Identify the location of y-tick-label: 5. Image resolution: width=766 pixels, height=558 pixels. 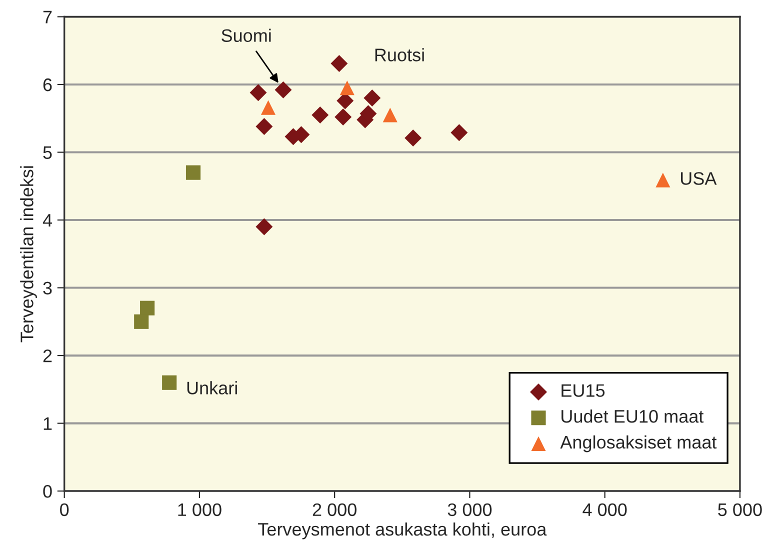
(47, 152).